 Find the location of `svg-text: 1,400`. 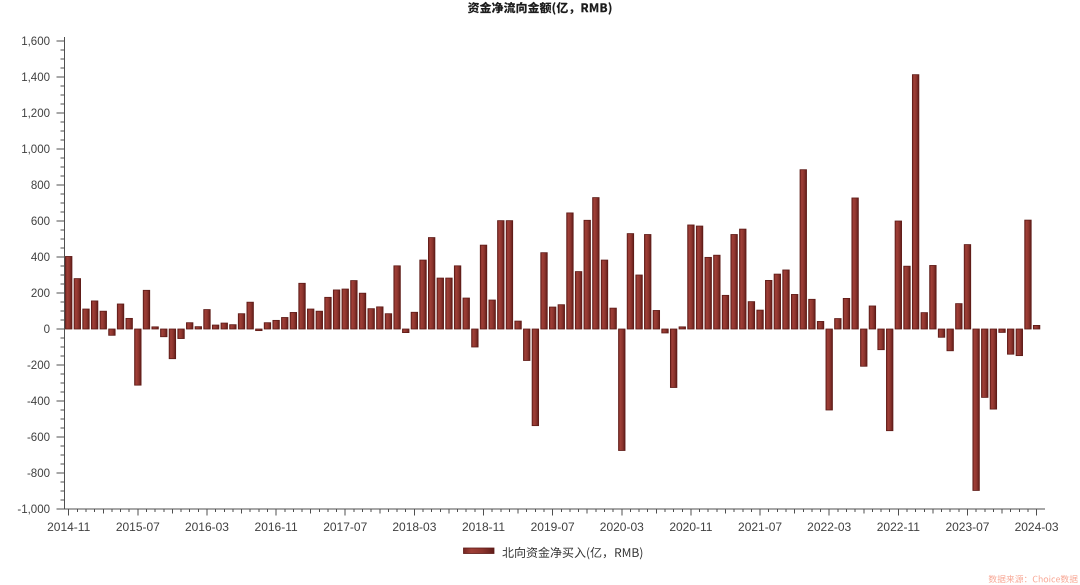

svg-text: 1,400 is located at coordinates (35, 78).